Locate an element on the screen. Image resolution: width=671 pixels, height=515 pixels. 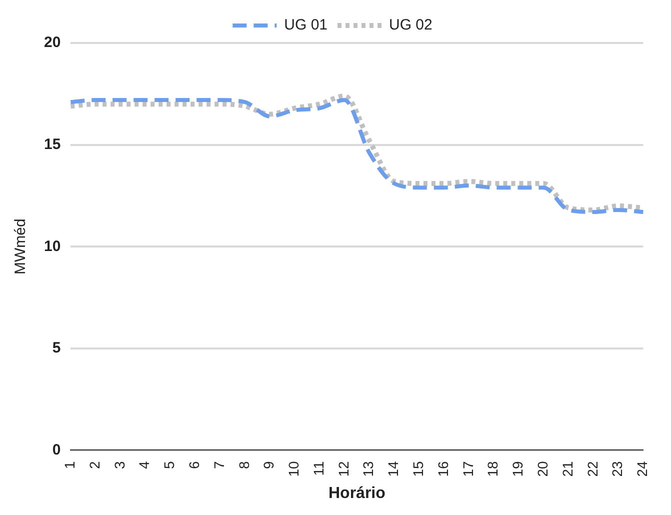
x-tick-label: 12 is located at coordinates (343, 469).